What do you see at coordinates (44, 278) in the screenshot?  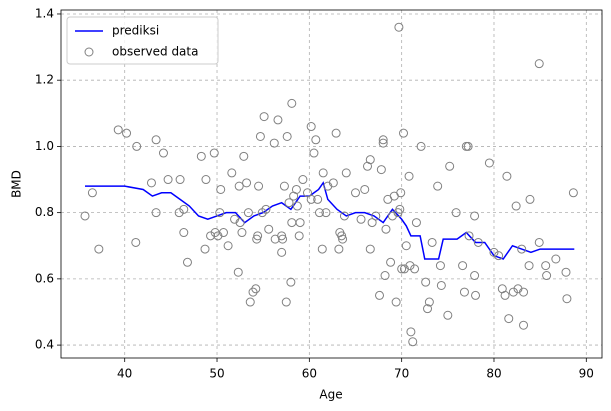 I see `y-tick-label: 0.6` at bounding box center [44, 278].